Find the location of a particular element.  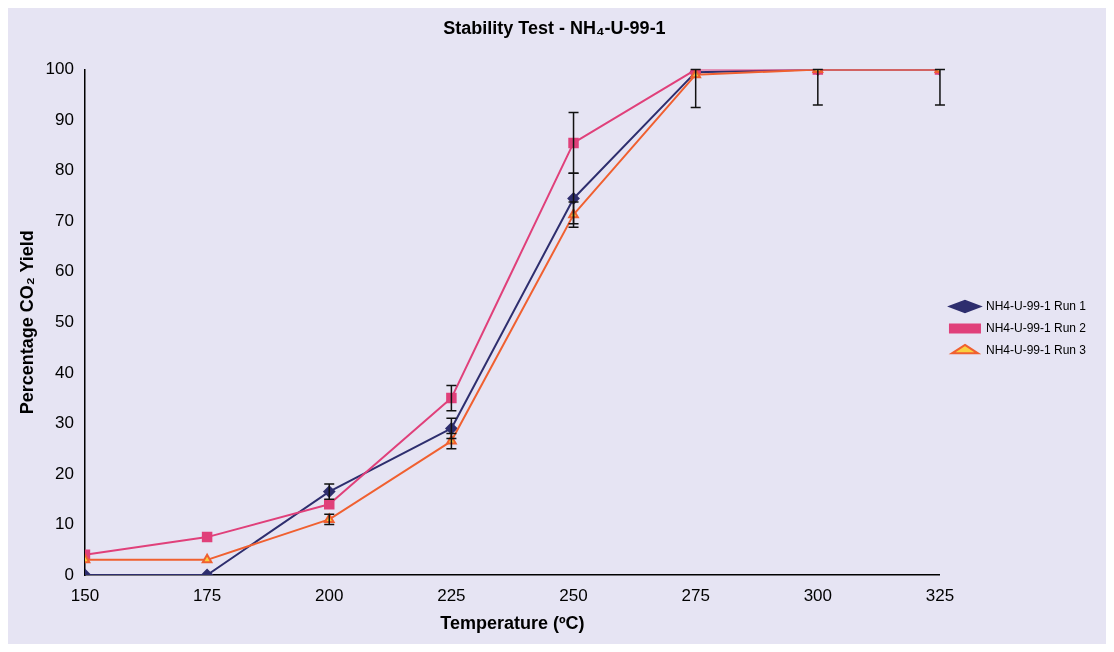

x-tick-label: 300 is located at coordinates (818, 595).